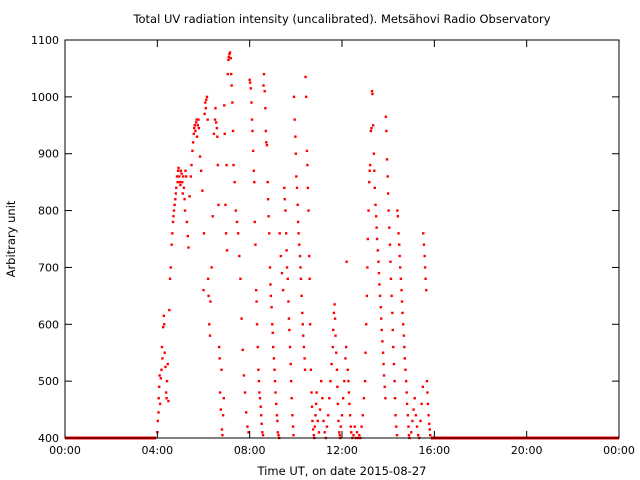 The width and height of the screenshot is (640, 480). I want to click on y-tick-label: 1000, so click(45, 97).